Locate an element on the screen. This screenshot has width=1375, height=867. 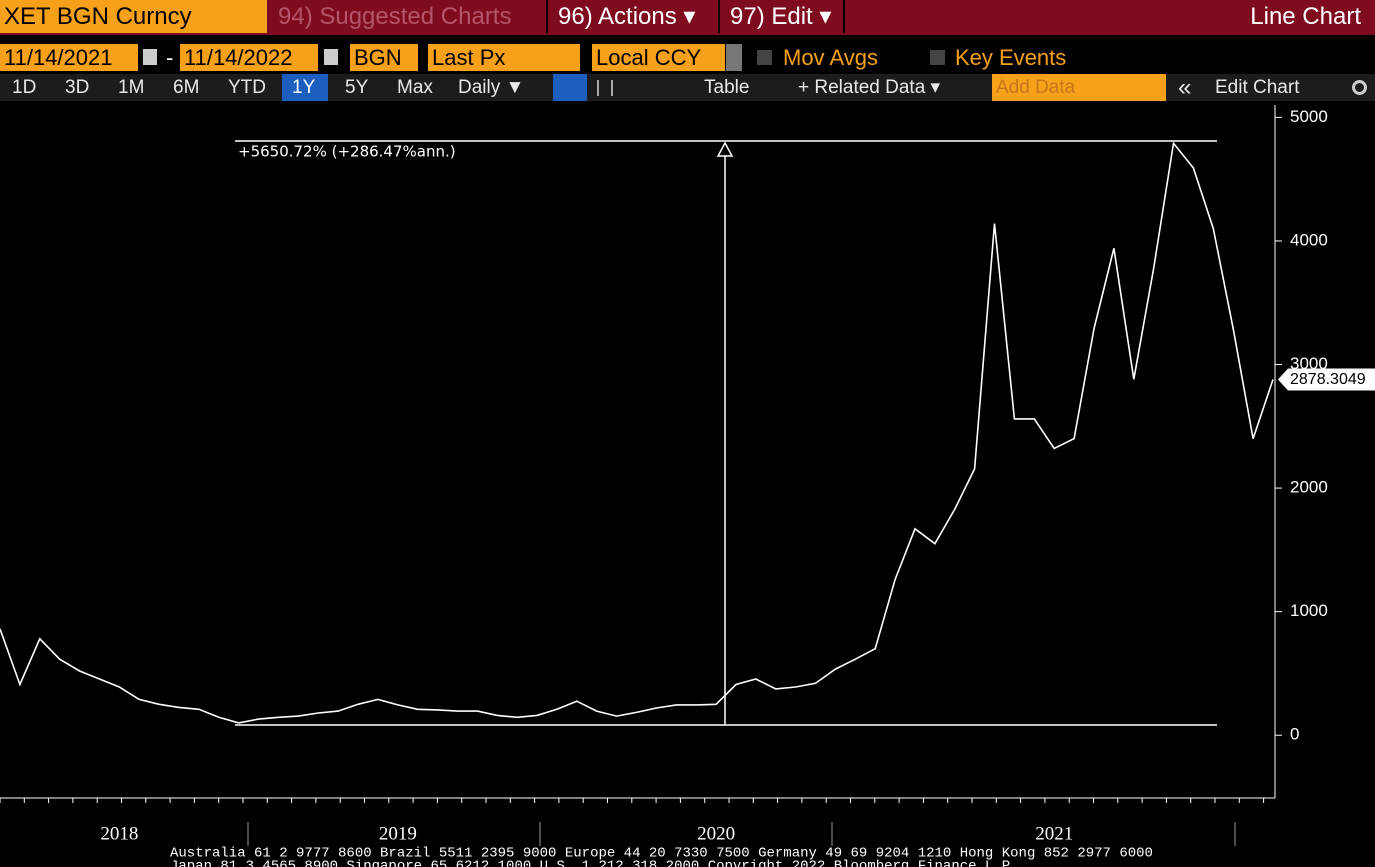
key-events: Key Events is located at coordinates (1011, 57).